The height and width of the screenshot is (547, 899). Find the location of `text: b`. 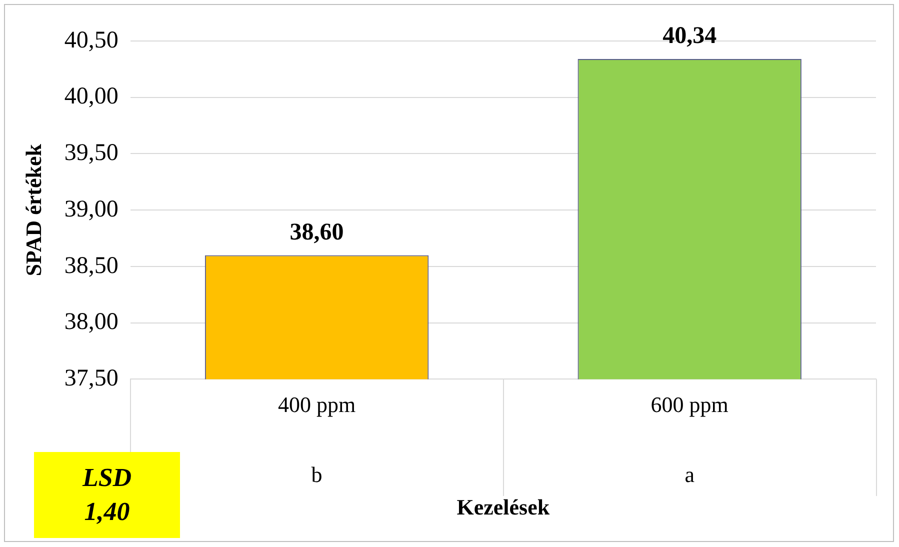

text: b is located at coordinates (316, 474).